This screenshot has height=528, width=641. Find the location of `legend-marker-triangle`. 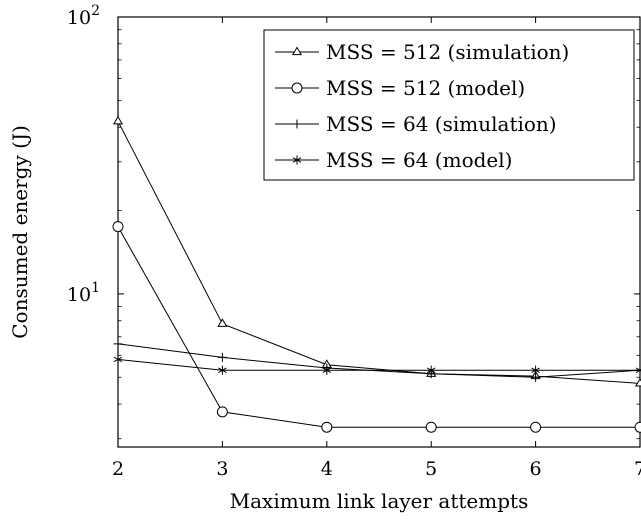

legend-marker-triangle is located at coordinates (297, 51).